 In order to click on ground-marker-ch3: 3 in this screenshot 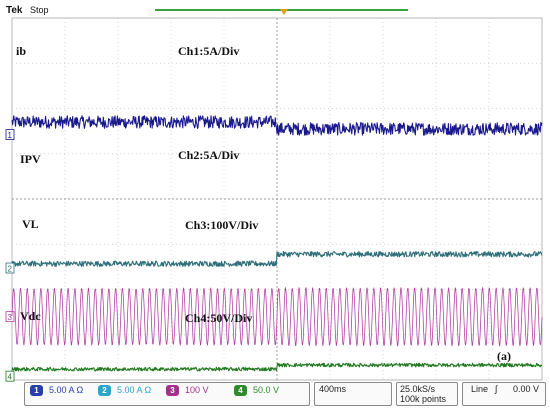, I will do `click(10, 316)`.